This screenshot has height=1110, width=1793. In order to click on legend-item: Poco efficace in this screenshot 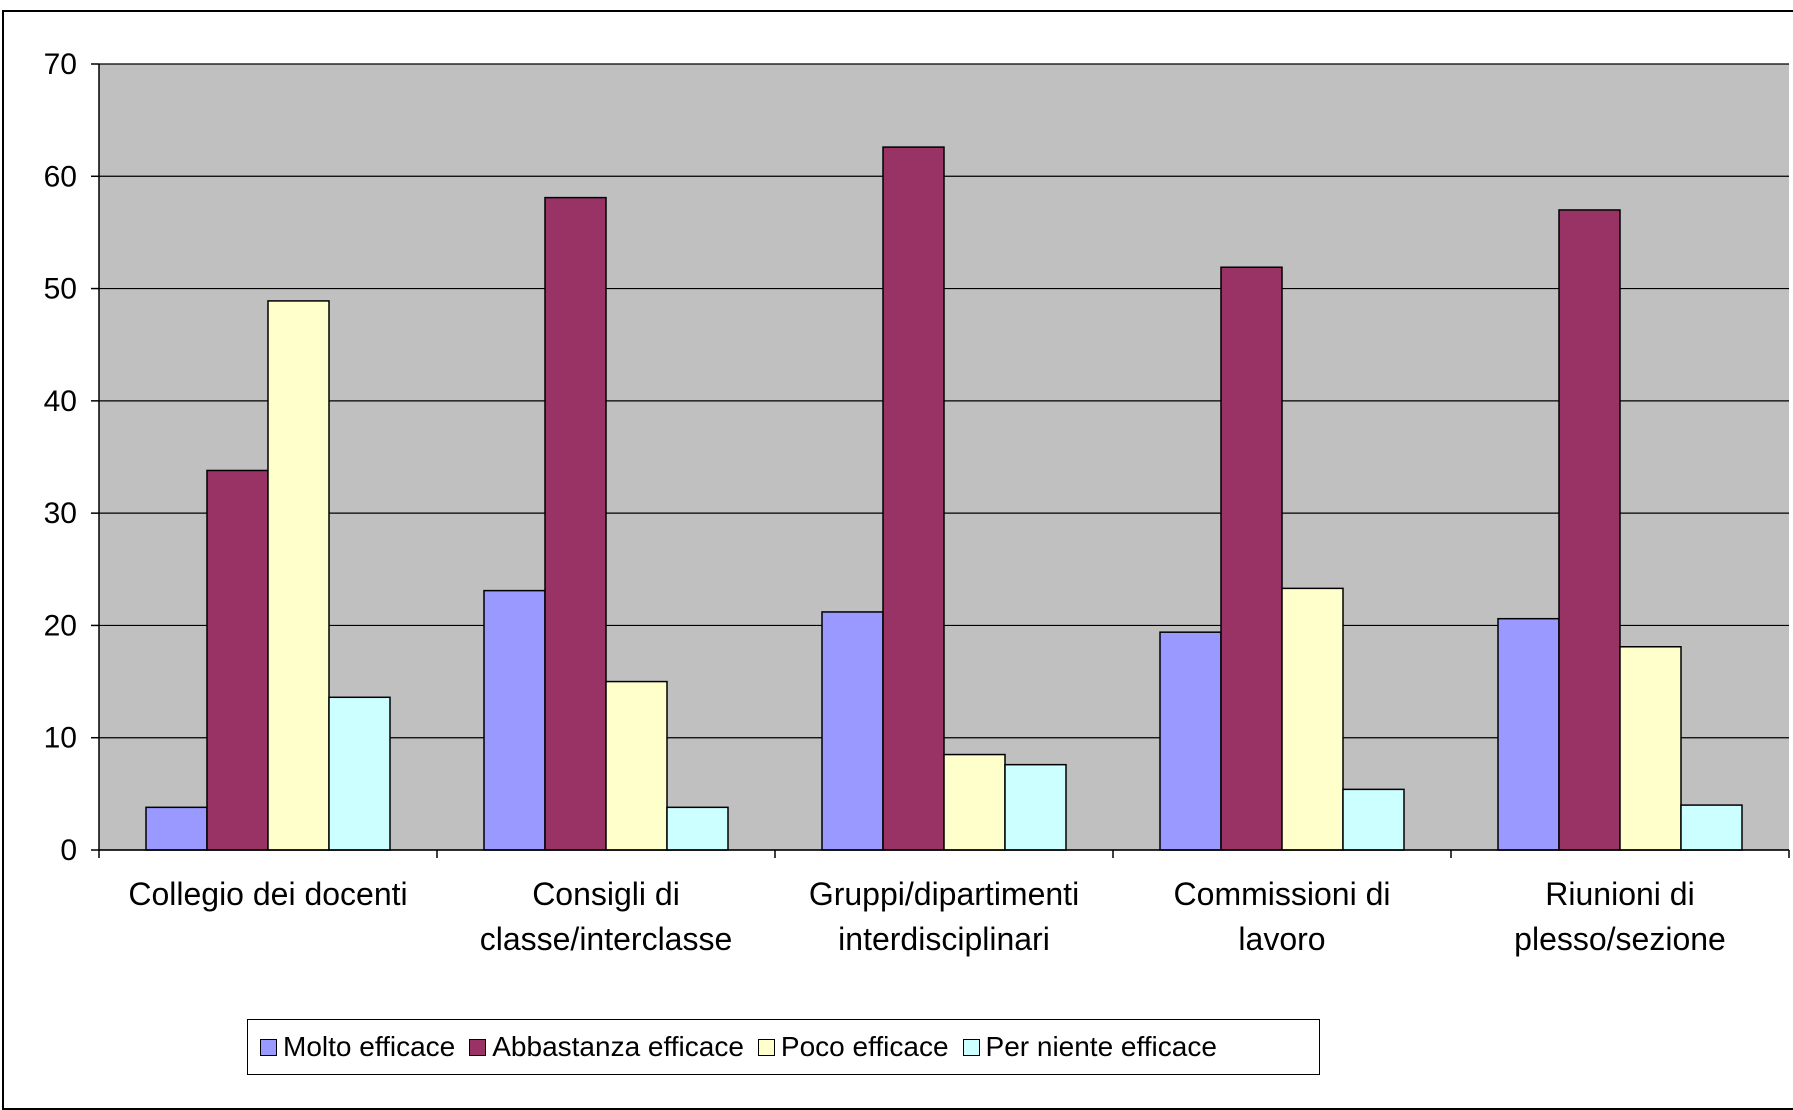, I will do `click(853, 1047)`.